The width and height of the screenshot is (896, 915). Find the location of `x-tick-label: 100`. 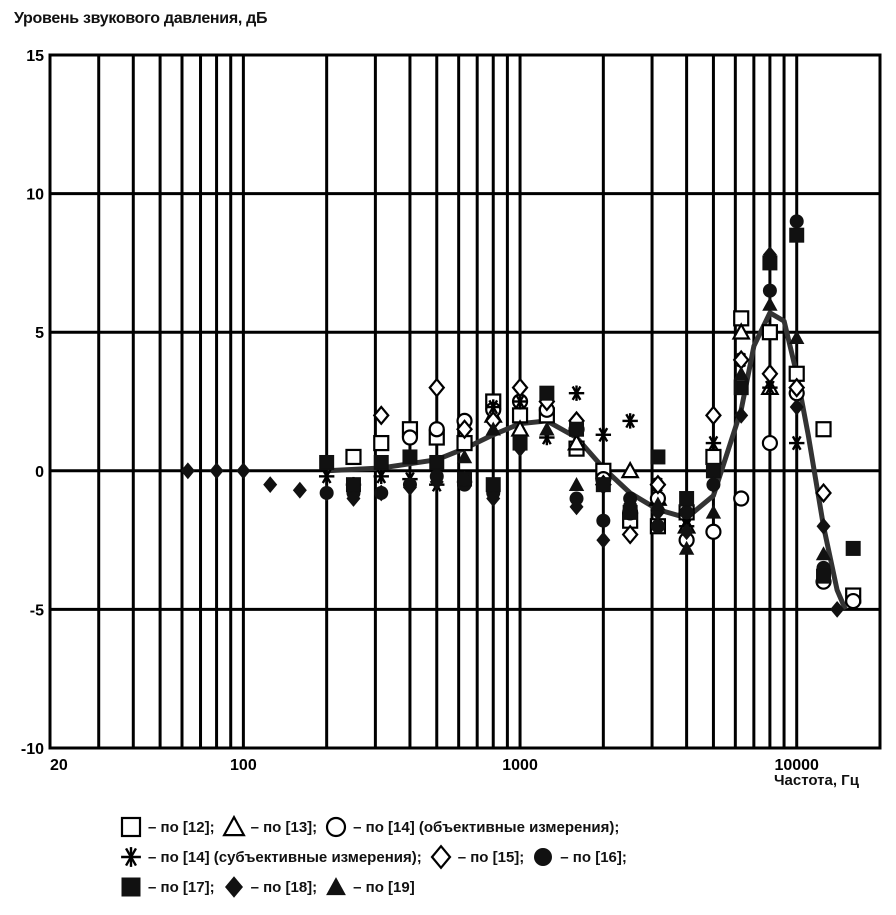

x-tick-label: 100 is located at coordinates (243, 765).